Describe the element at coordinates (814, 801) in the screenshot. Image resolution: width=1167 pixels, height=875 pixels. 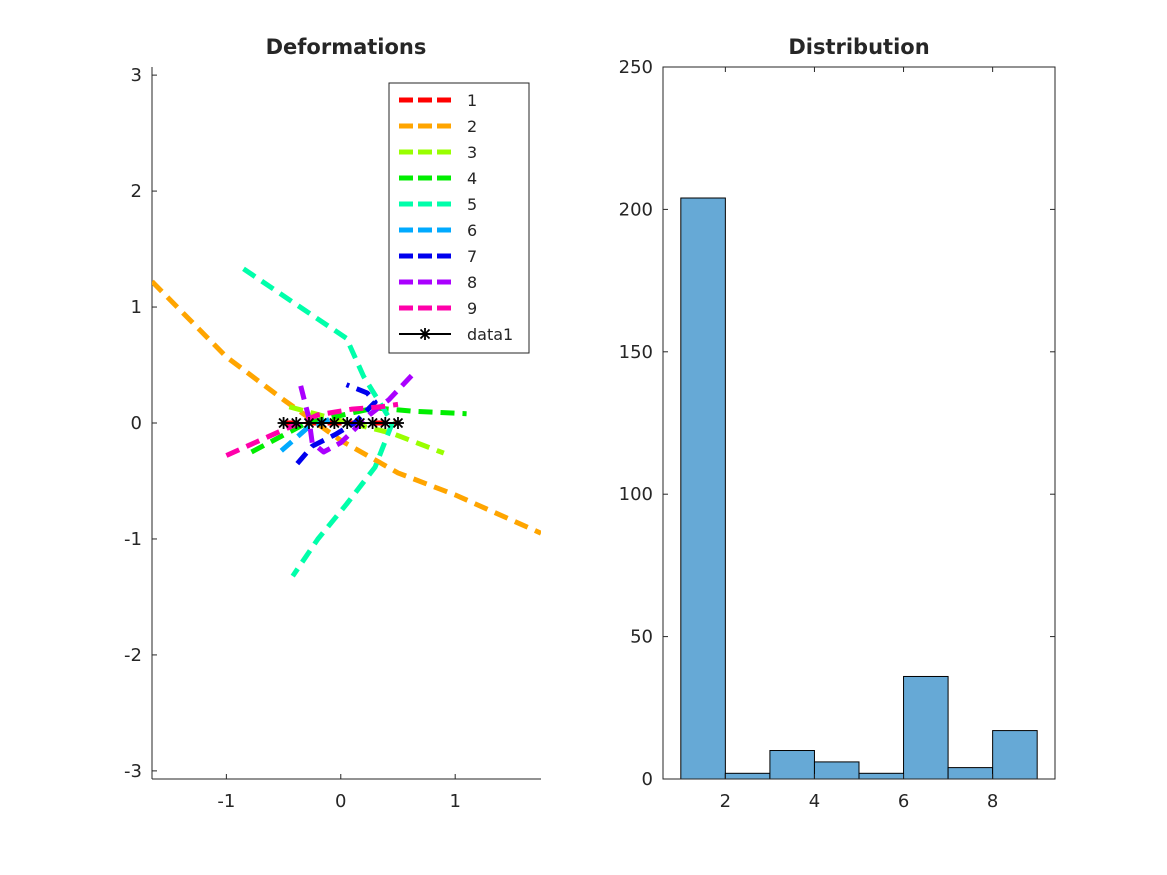
I see `x-tick-label: 4` at that location.